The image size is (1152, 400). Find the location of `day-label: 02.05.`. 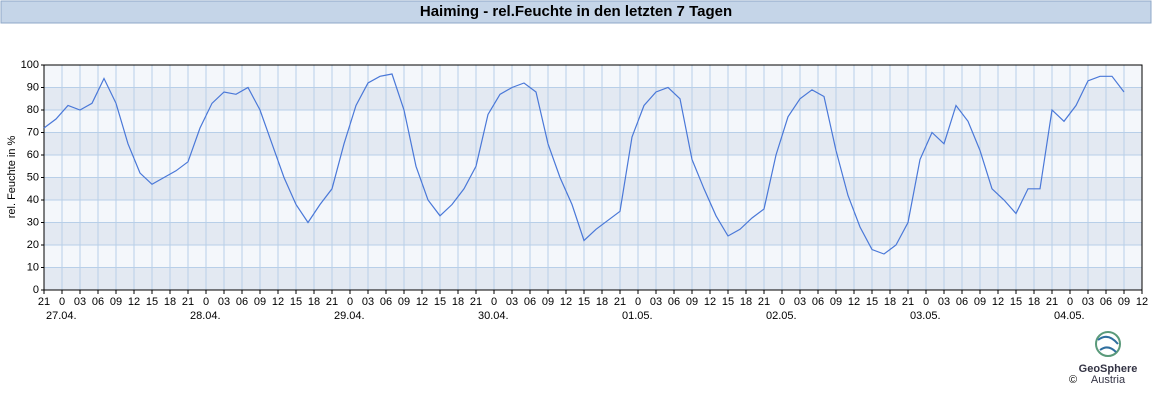

day-label: 02.05. is located at coordinates (781, 316).